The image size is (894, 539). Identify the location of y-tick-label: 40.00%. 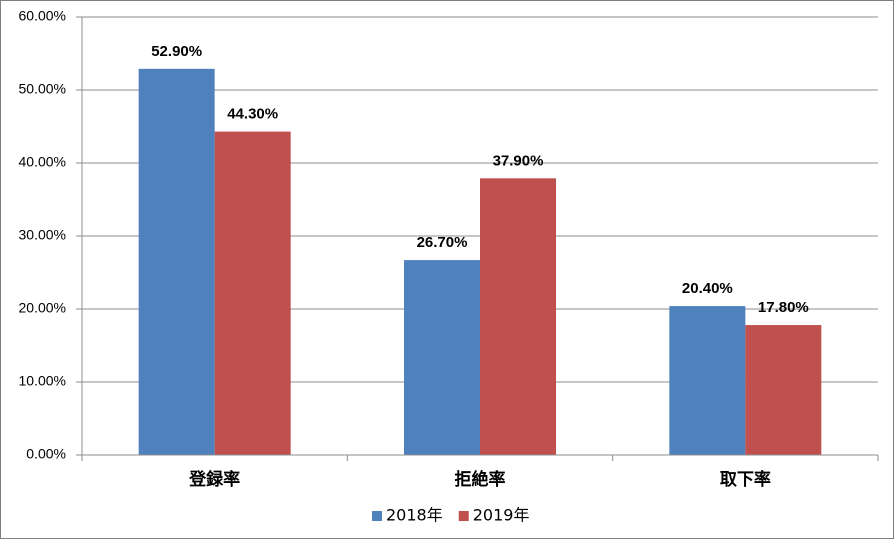
(42, 162).